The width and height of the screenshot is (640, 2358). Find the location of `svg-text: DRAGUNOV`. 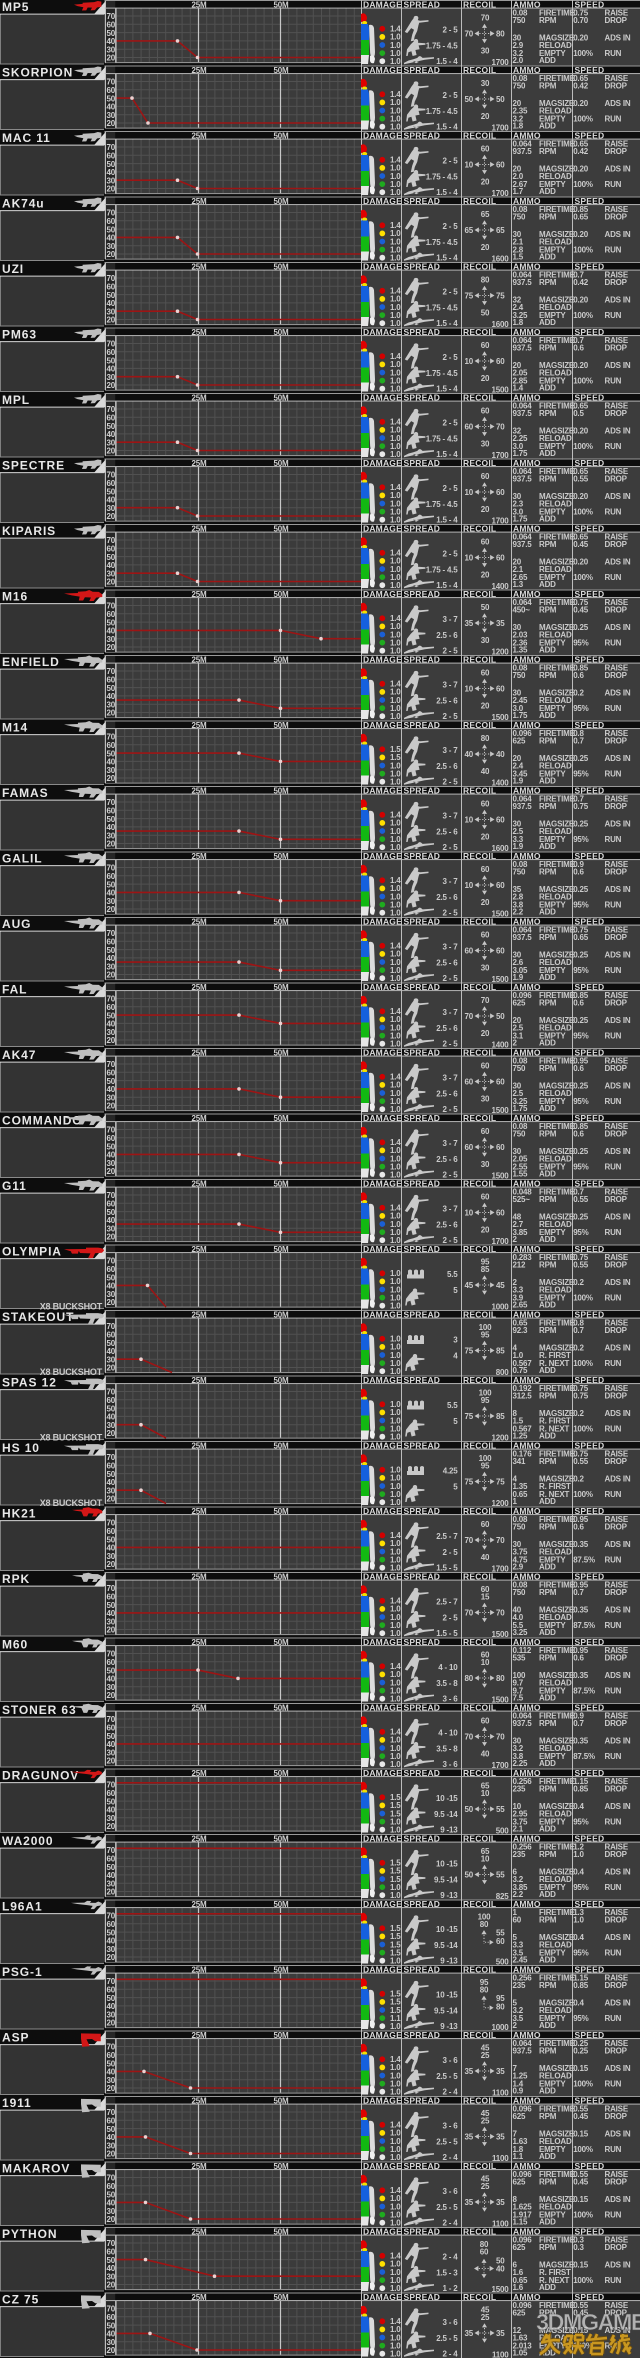

svg-text: DRAGUNOV is located at coordinates (40, 1775).